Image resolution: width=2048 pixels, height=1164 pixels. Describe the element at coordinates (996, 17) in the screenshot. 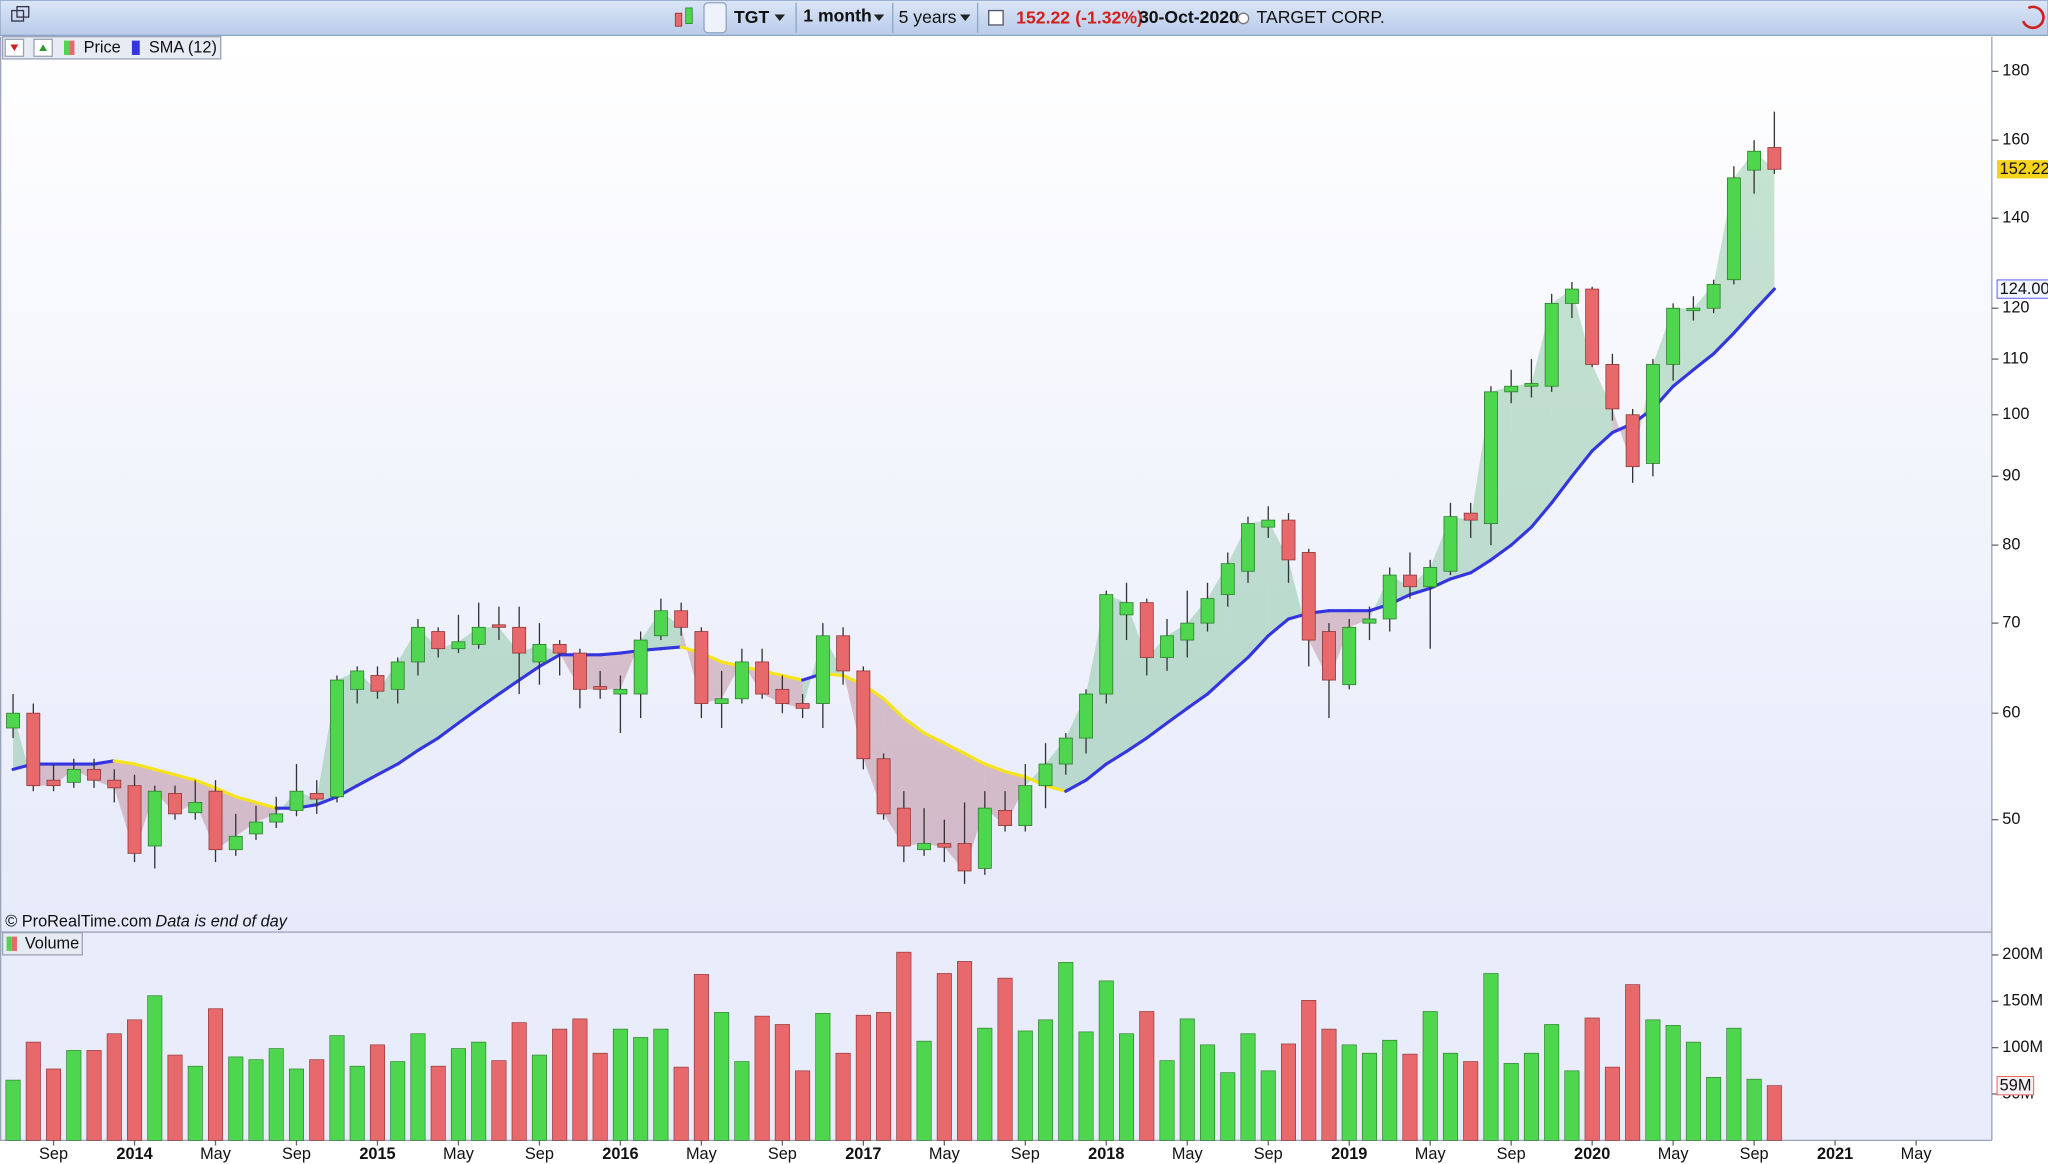

I see `info-icon` at that location.